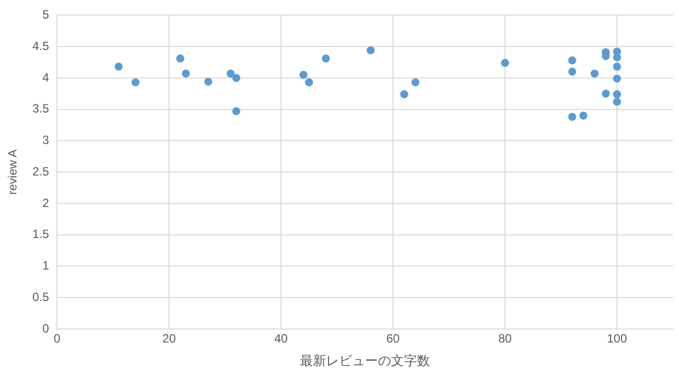 Image resolution: width=679 pixels, height=375 pixels. What do you see at coordinates (13, 172) in the screenshot?
I see `y-axis-title: review A` at bounding box center [13, 172].